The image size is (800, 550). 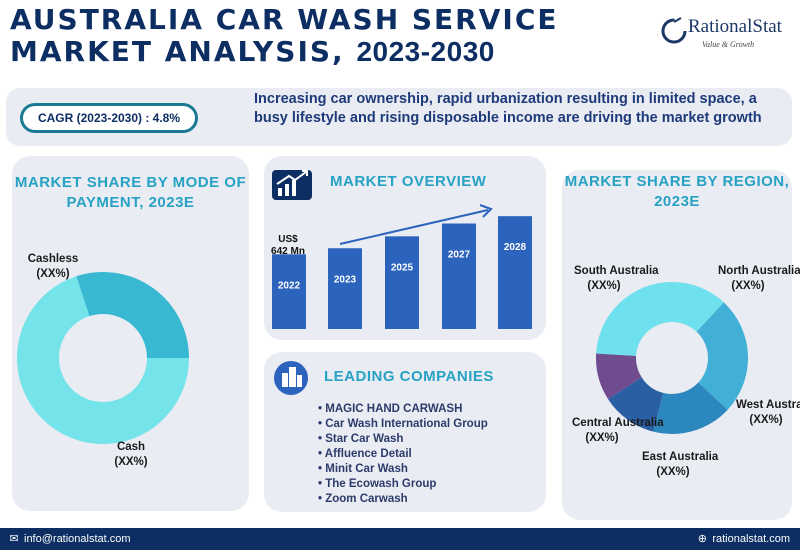 I want to click on region-slice-south-australia, so click(x=660, y=319).